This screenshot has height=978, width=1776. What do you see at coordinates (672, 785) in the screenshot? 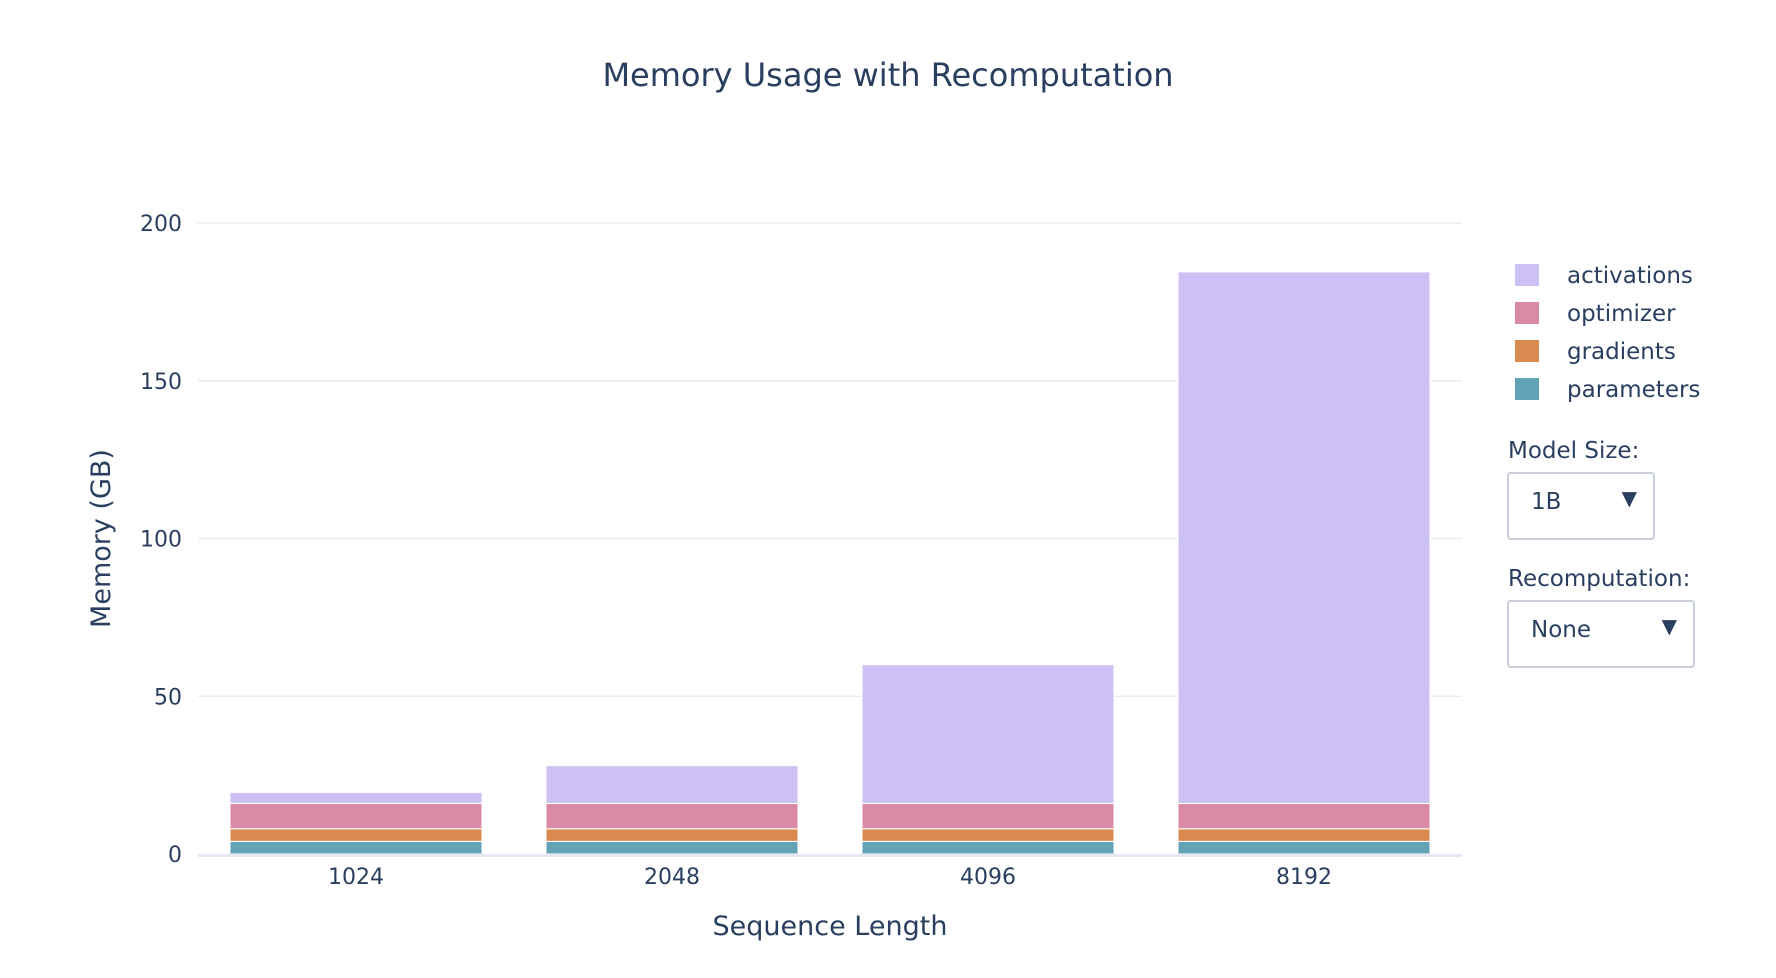
I see `bar-activations-2048` at bounding box center [672, 785].